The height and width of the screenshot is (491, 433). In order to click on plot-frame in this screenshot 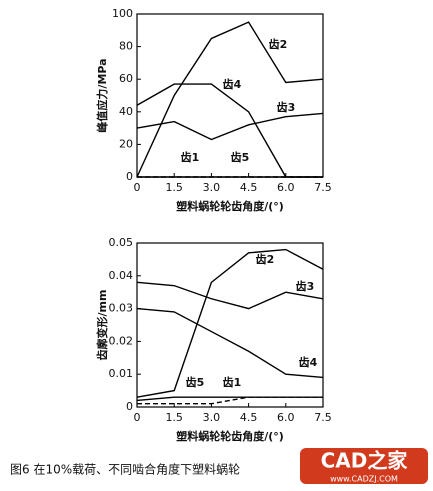, I will do `click(230, 325)`.